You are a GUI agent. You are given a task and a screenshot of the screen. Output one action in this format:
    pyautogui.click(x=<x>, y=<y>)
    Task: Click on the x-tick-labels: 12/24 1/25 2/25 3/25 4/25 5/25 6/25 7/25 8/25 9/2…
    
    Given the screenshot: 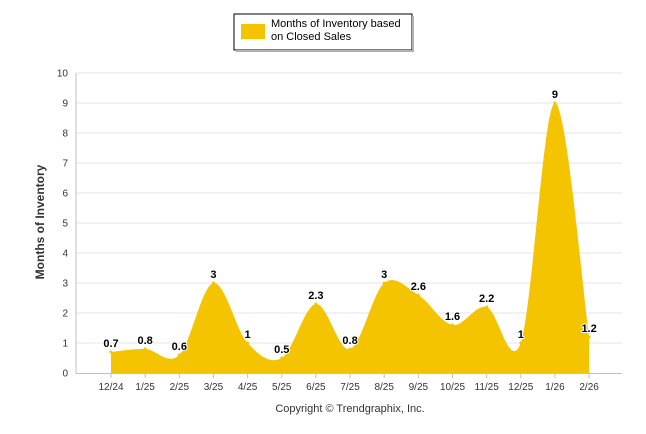 What is the action you would take?
    pyautogui.click(x=348, y=387)
    